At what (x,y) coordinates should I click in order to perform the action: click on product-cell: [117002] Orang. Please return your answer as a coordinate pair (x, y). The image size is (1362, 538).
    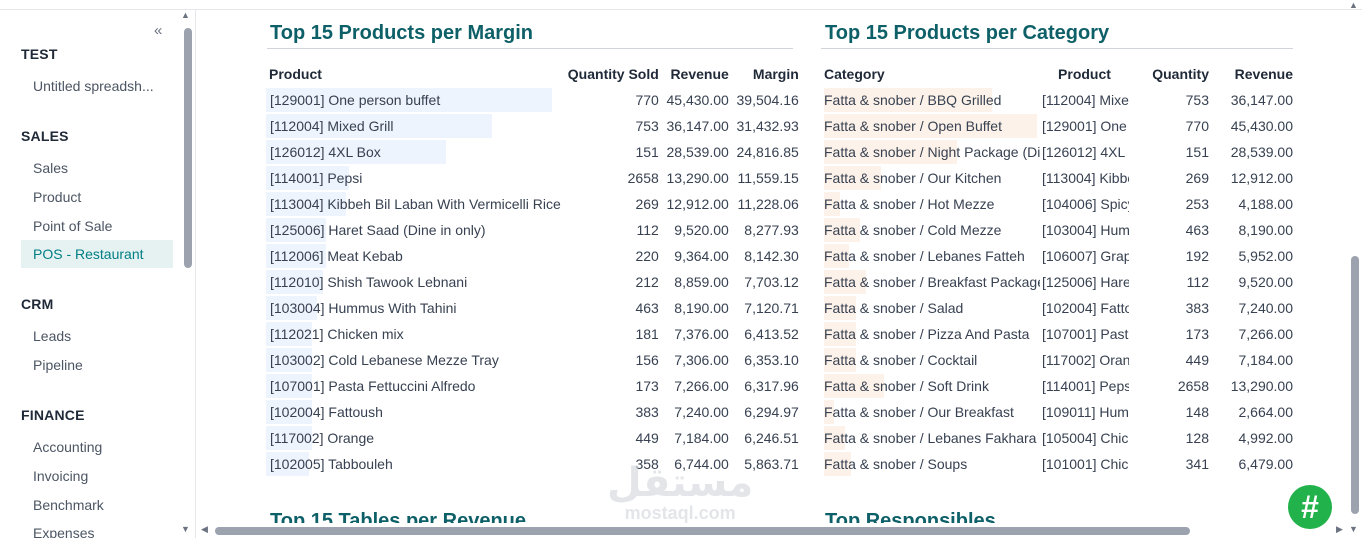
    Looking at the image, I should click on (1085, 360).